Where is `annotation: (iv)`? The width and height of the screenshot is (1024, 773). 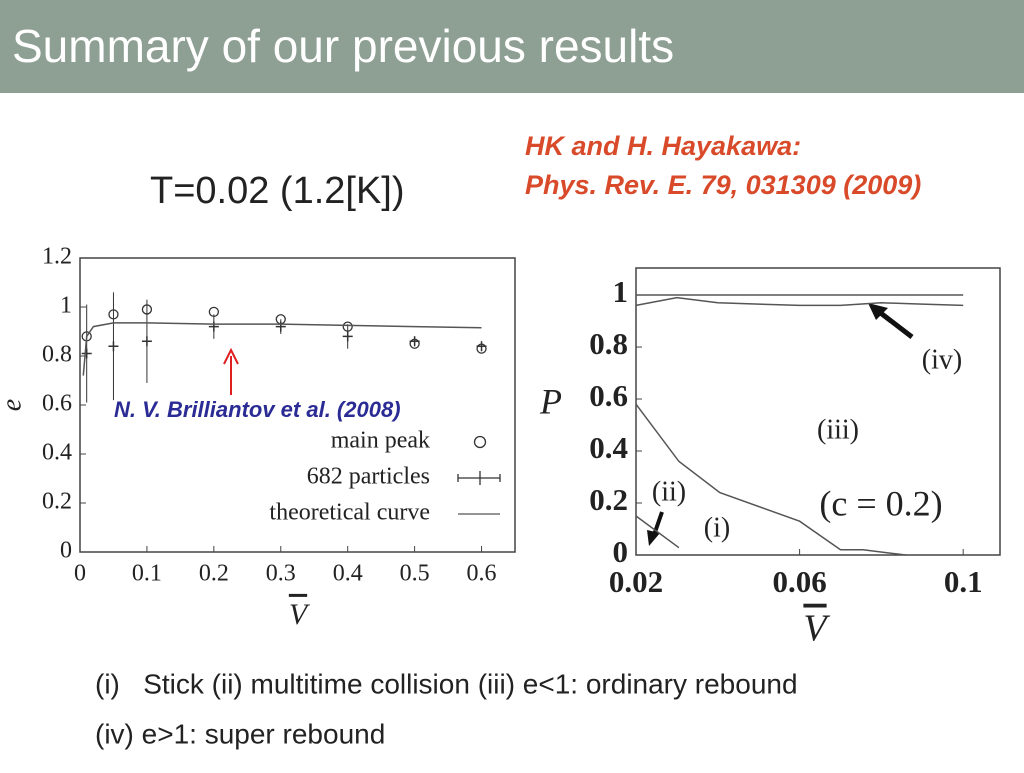
annotation: (iv) is located at coordinates (942, 359).